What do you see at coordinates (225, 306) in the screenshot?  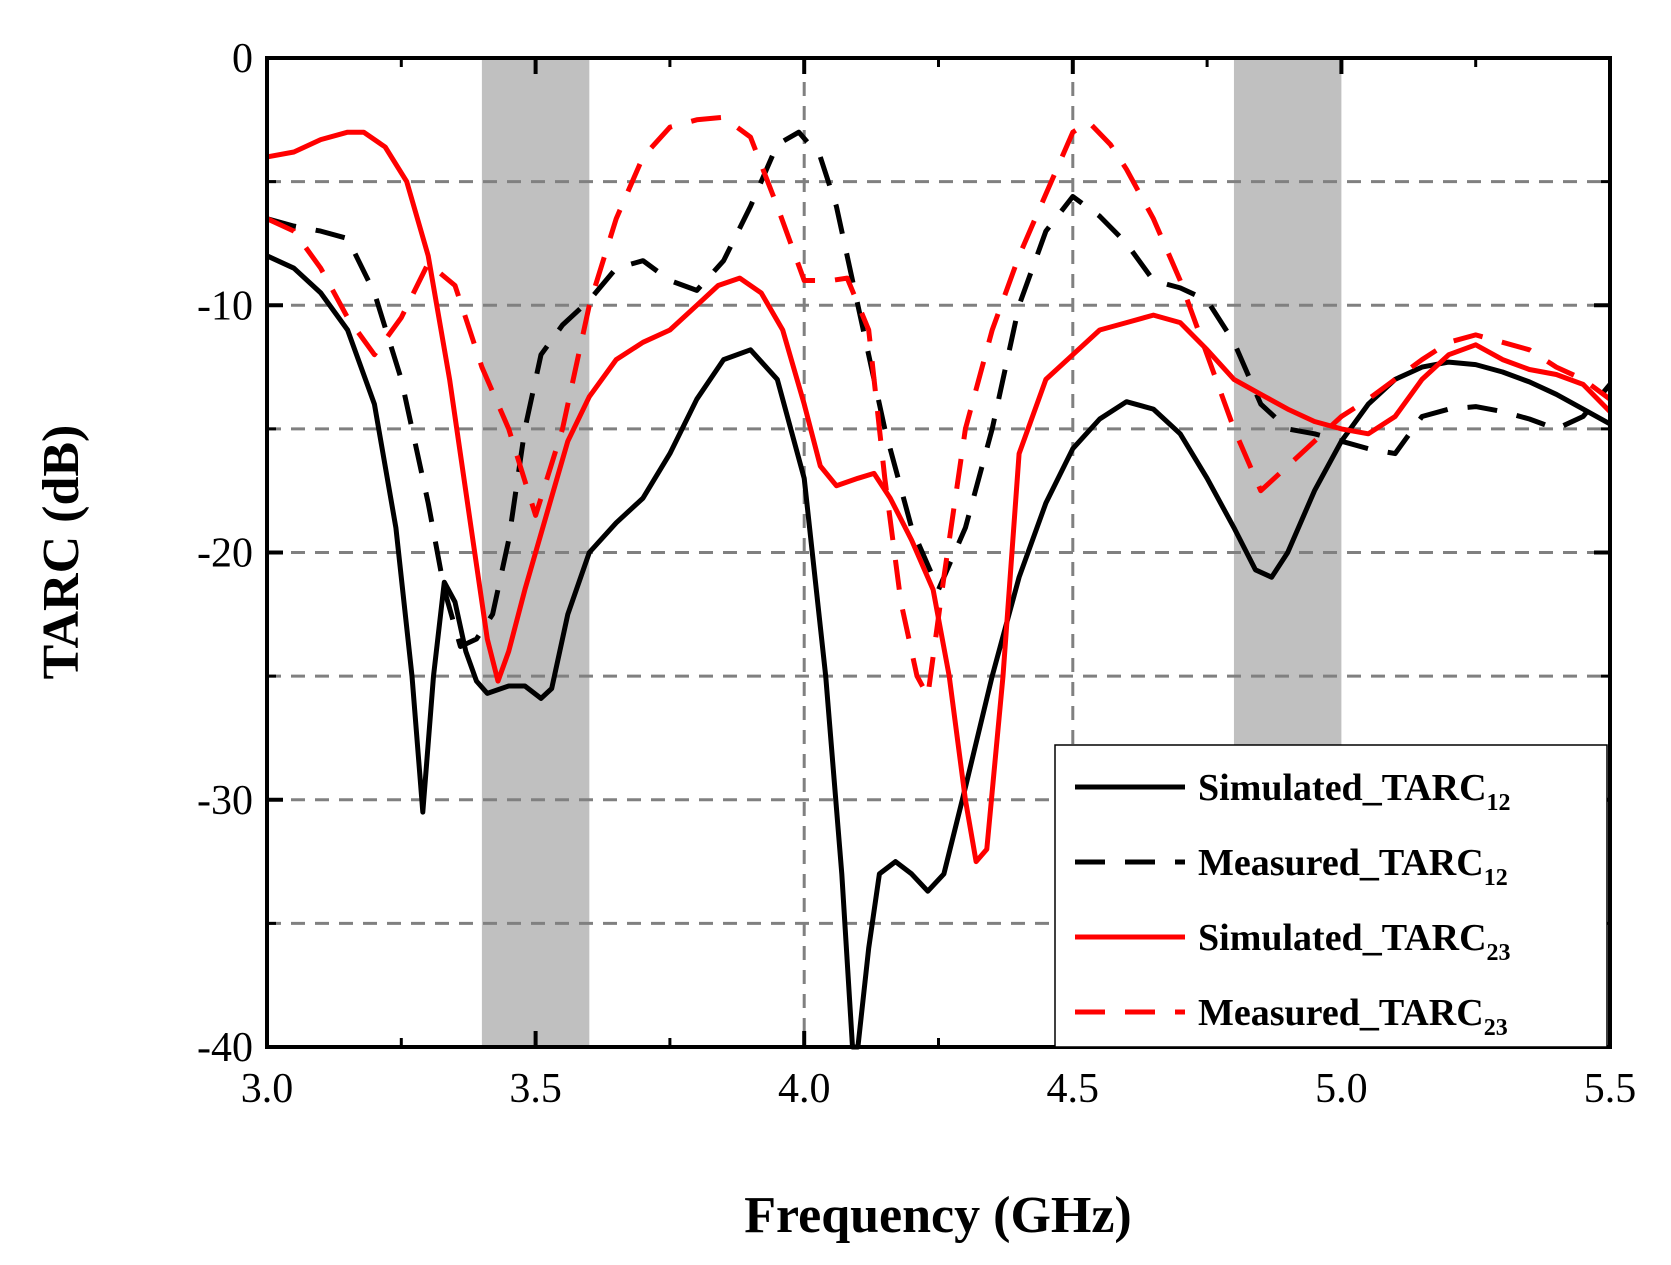 I see `y-tick-label: -10` at bounding box center [225, 306].